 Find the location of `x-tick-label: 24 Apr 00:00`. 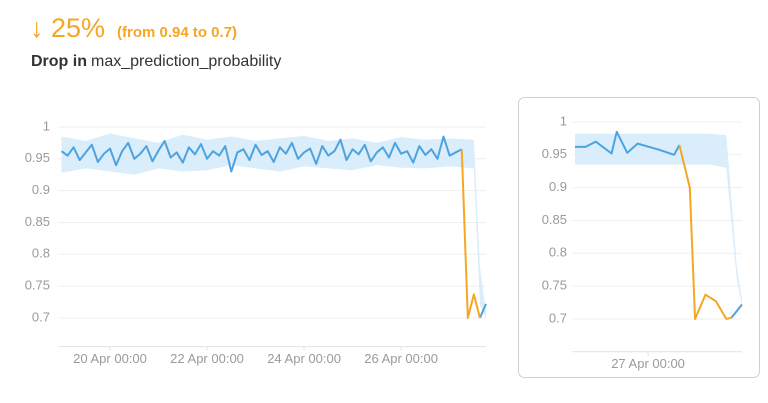

x-tick-label: 24 Apr 00:00 is located at coordinates (304, 358).